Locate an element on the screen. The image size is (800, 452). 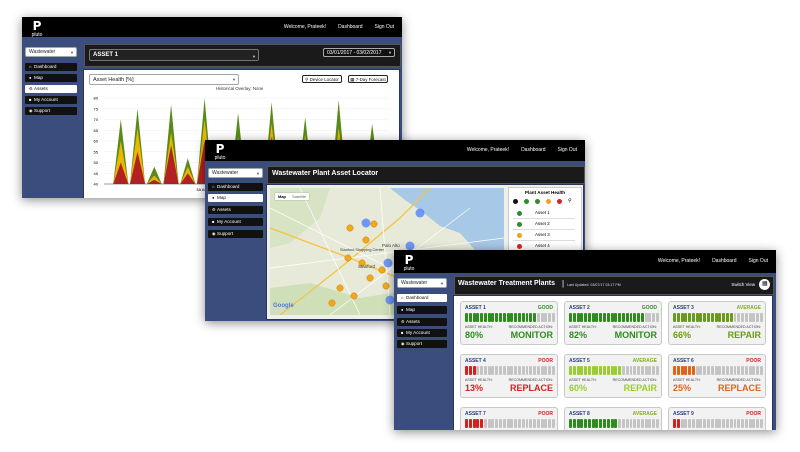
legend-row-asset-1: Asset 1 is located at coordinates (544, 213).